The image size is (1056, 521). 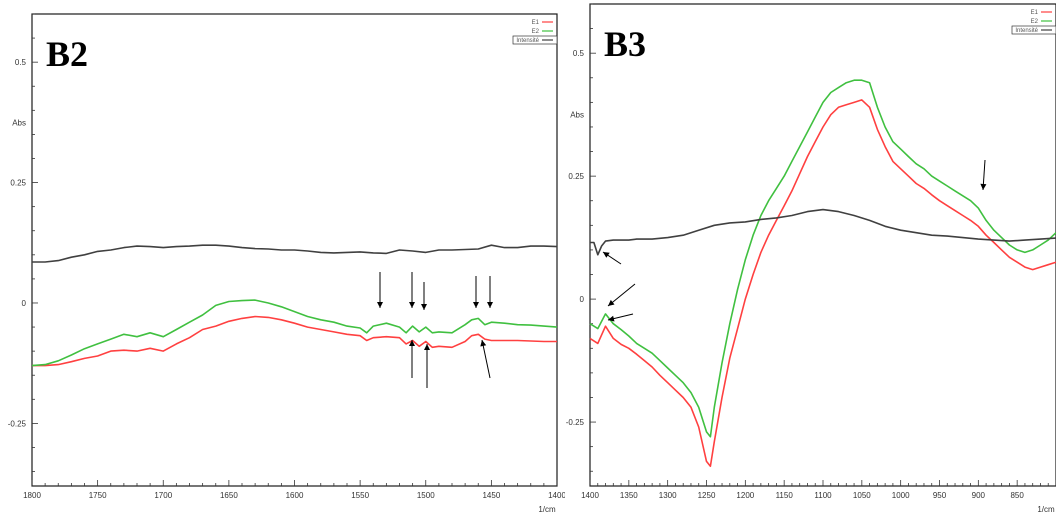 I want to click on x-tick-label: 1650, so click(x=229, y=495).